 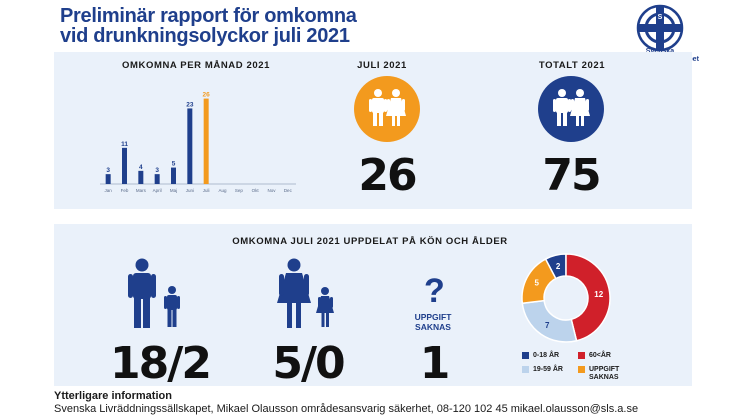 I want to click on legend-swatch-unknown, so click(x=581, y=369).